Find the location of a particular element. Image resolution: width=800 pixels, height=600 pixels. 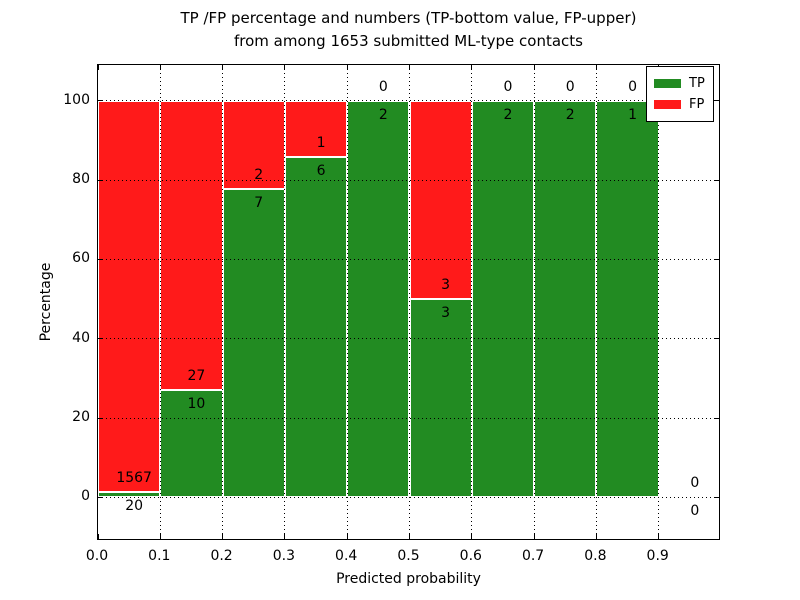

legend-label-tp: TP is located at coordinates (697, 83).